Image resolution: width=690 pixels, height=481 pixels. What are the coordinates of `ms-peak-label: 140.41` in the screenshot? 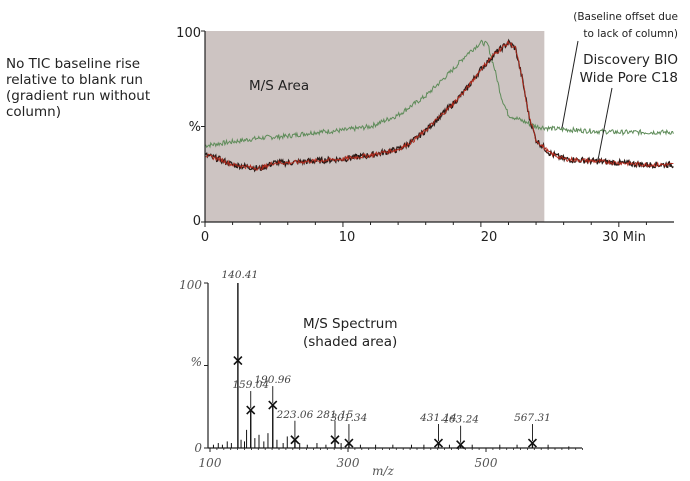 It's located at (240, 275).